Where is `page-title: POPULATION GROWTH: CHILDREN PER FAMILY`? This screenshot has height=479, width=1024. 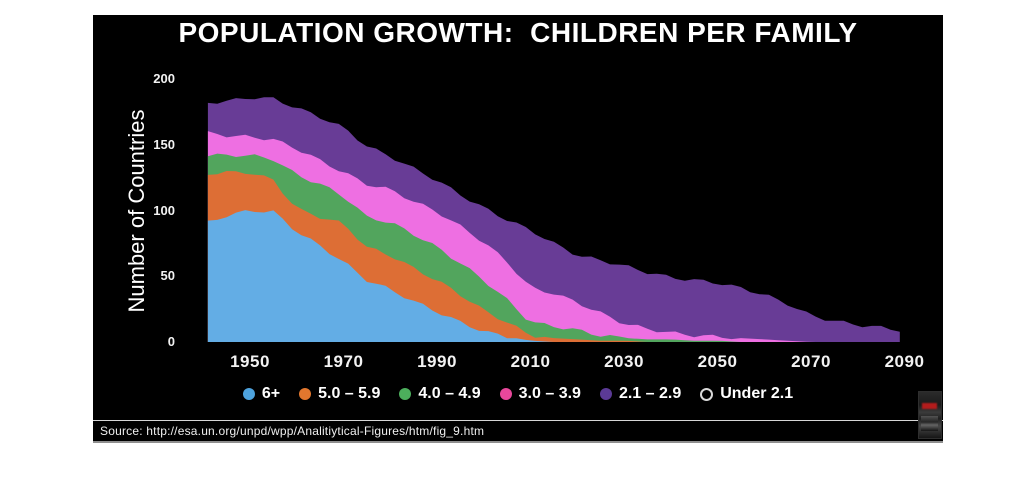
page-title: POPULATION GROWTH: CHILDREN PER FAMILY is located at coordinates (518, 32).